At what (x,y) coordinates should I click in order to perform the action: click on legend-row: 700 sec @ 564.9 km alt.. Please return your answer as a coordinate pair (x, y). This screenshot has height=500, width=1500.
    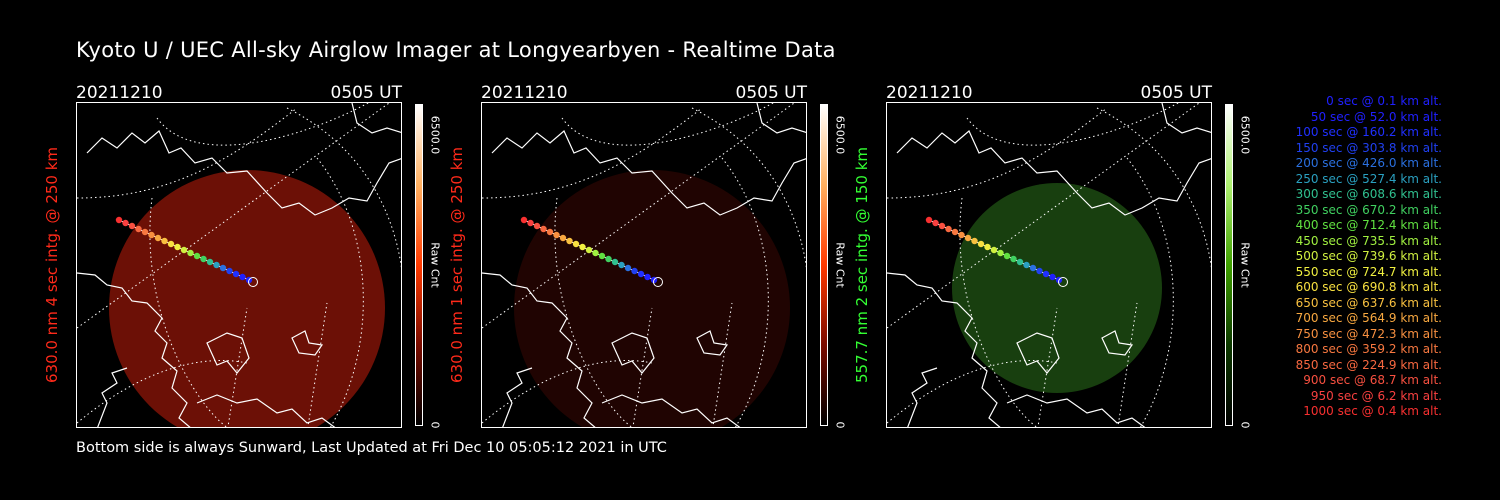
    Looking at the image, I should click on (1368, 318).